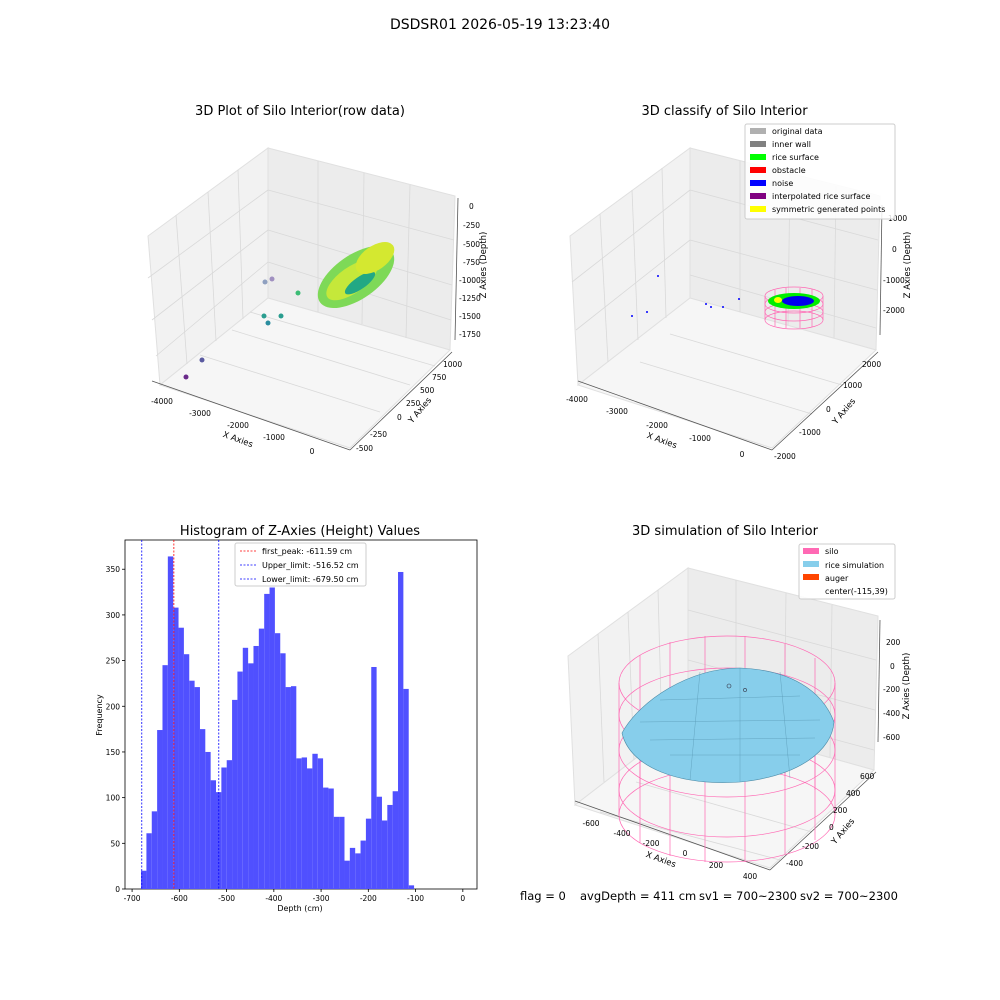  What do you see at coordinates (399, 417) in the screenshot?
I see `raw-y-tick: 0` at bounding box center [399, 417].